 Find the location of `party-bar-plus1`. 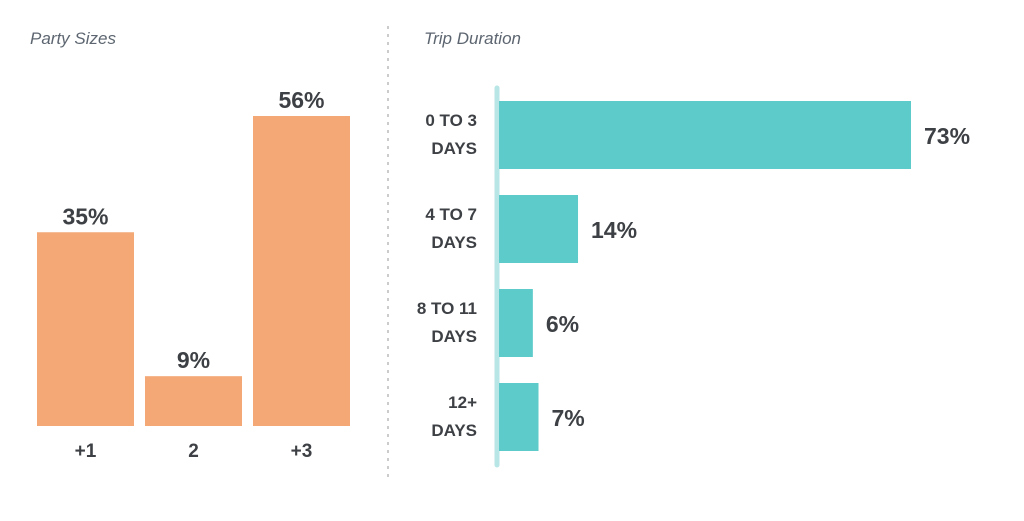

party-bar-plus1 is located at coordinates (85, 329).